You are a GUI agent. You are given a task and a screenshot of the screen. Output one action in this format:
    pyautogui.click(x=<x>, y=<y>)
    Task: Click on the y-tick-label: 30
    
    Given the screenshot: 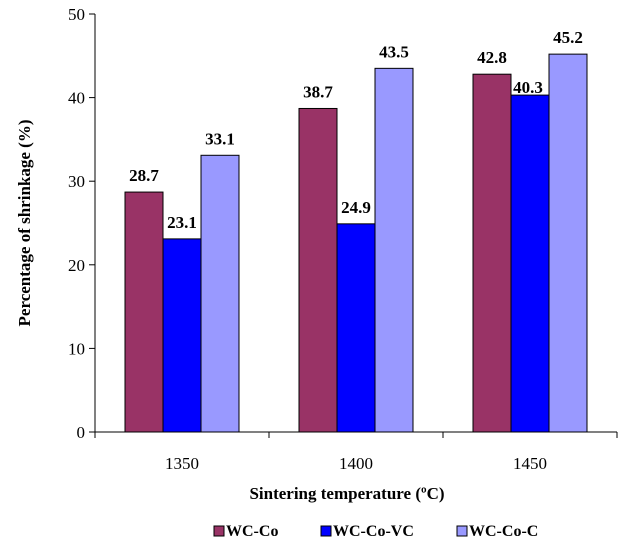 What is the action you would take?
    pyautogui.click(x=76, y=181)
    